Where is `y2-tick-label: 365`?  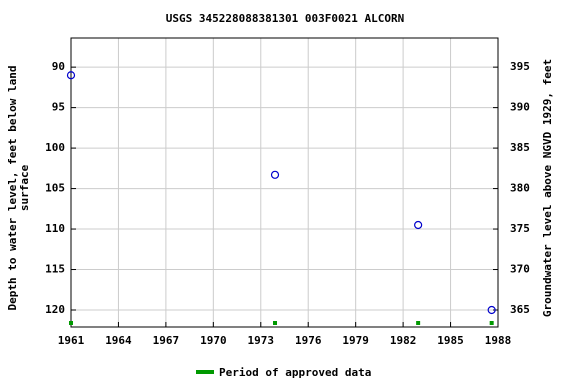
y2-tick-label: 365 is located at coordinates (520, 309).